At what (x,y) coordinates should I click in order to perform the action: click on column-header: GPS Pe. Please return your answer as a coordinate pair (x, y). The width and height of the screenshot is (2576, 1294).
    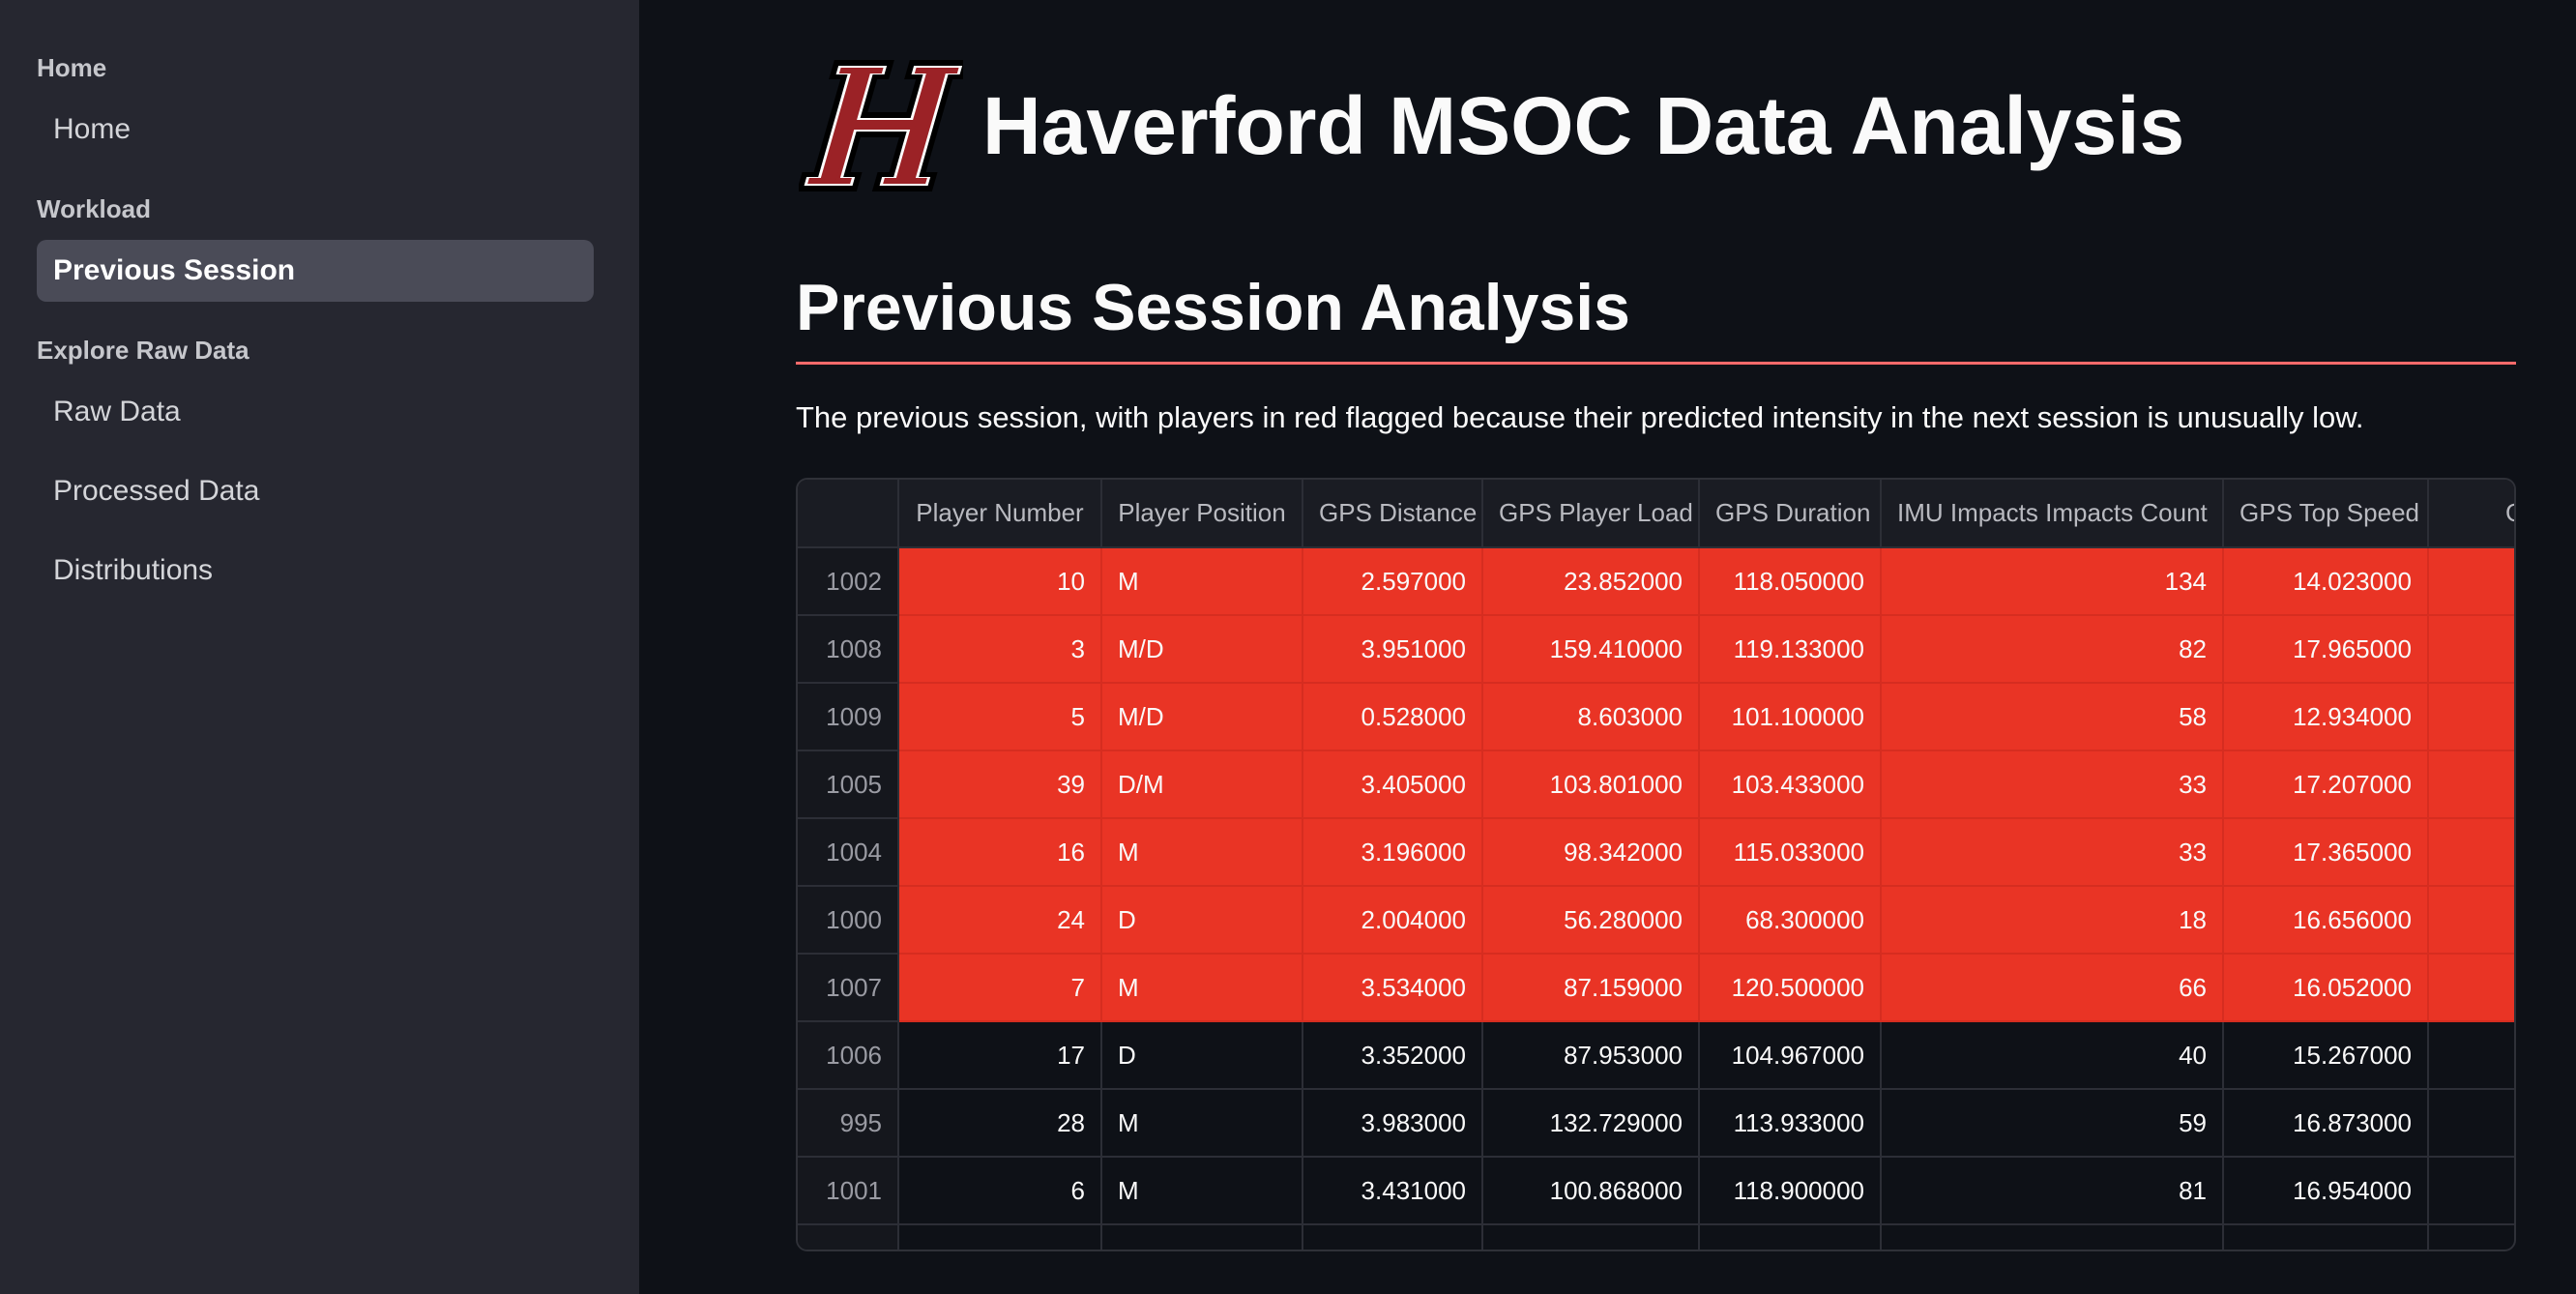
    Looking at the image, I should click on (2471, 514).